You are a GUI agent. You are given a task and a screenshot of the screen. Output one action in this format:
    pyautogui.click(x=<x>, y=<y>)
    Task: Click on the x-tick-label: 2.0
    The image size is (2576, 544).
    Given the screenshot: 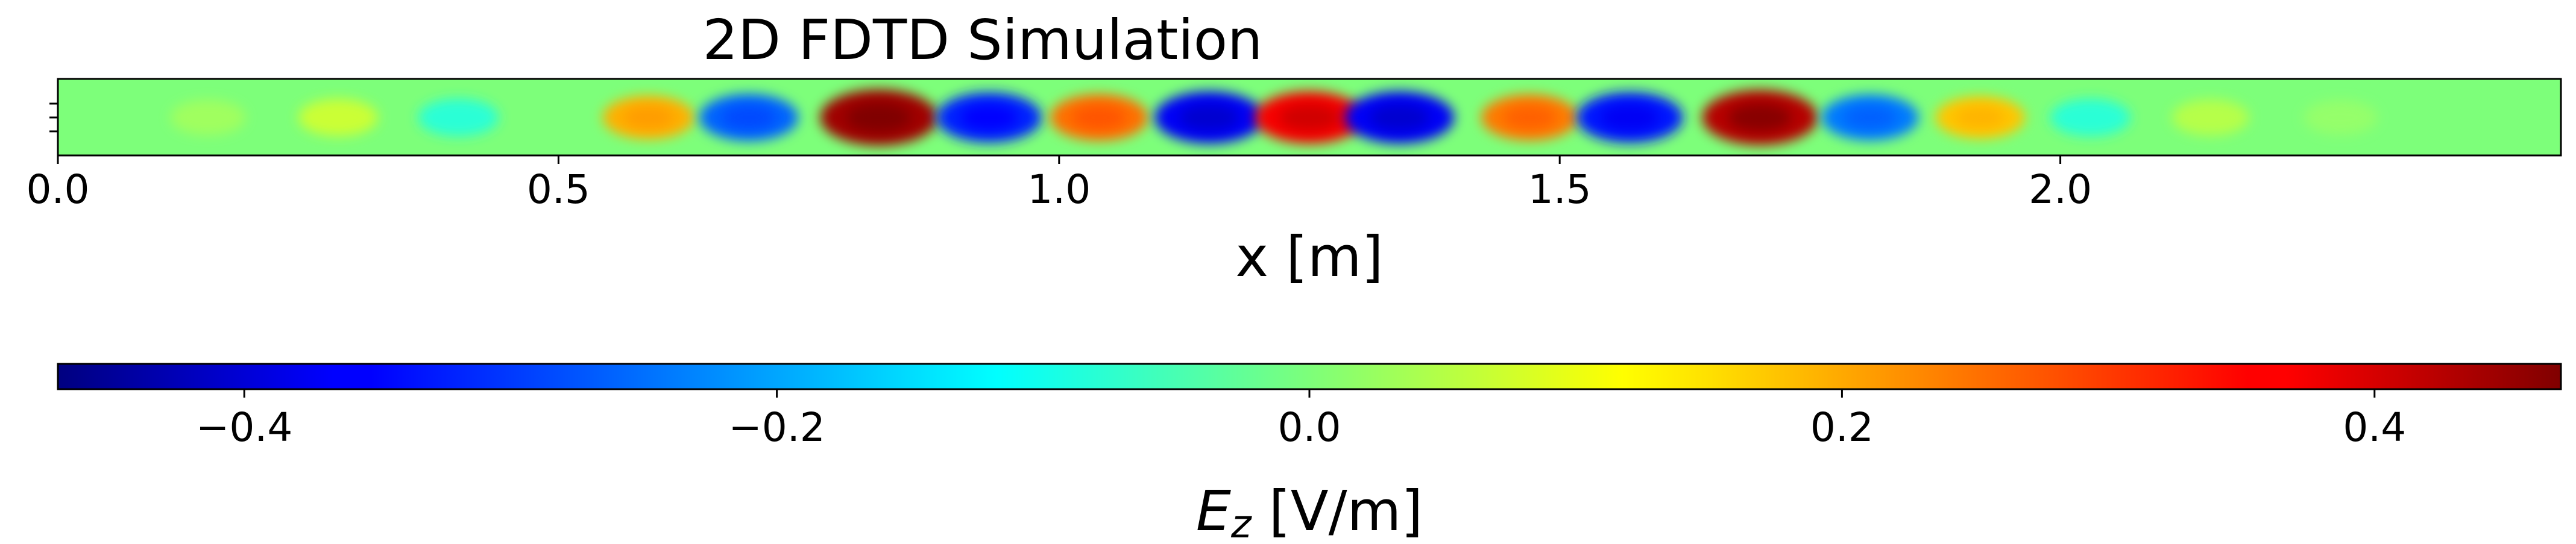 What is the action you would take?
    pyautogui.click(x=2060, y=190)
    